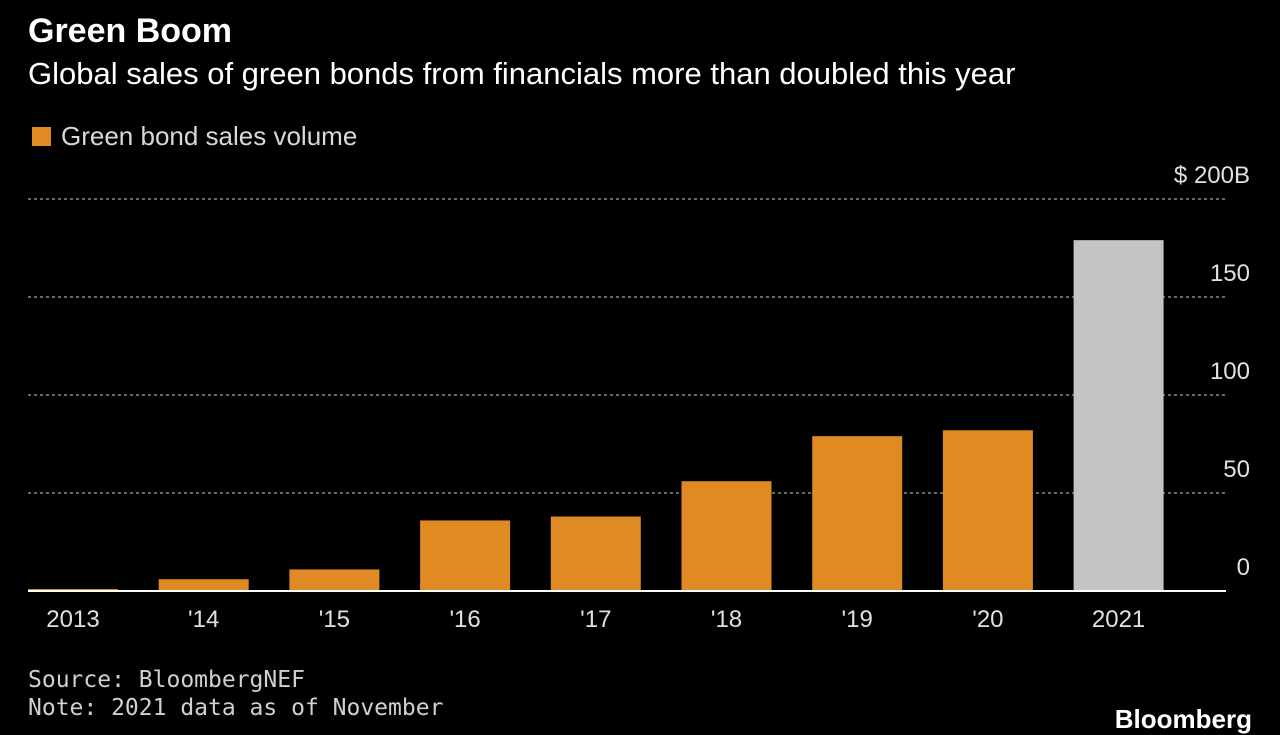  Describe the element at coordinates (857, 619) in the screenshot. I see `x-tick-label: '19` at that location.